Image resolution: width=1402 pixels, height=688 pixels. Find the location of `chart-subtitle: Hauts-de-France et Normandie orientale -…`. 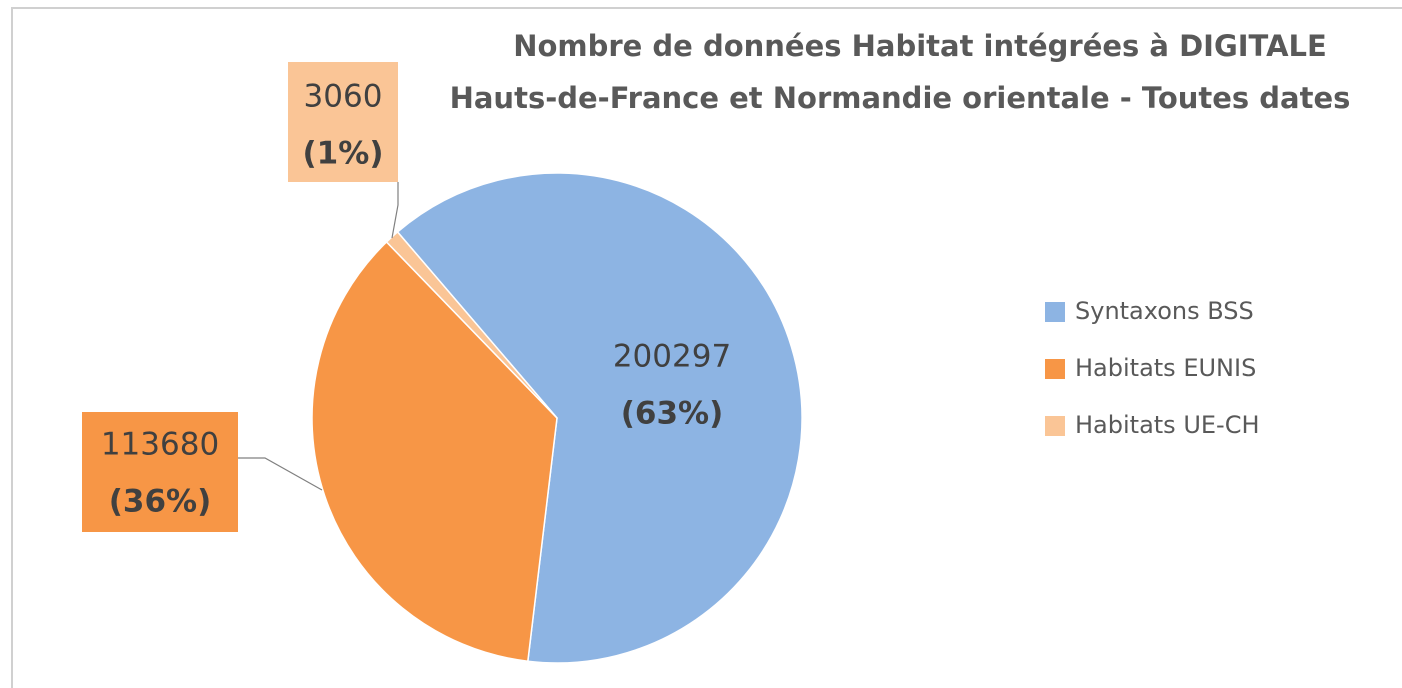

chart-subtitle: Hauts-de-France et Normandie orientale -… is located at coordinates (900, 98).